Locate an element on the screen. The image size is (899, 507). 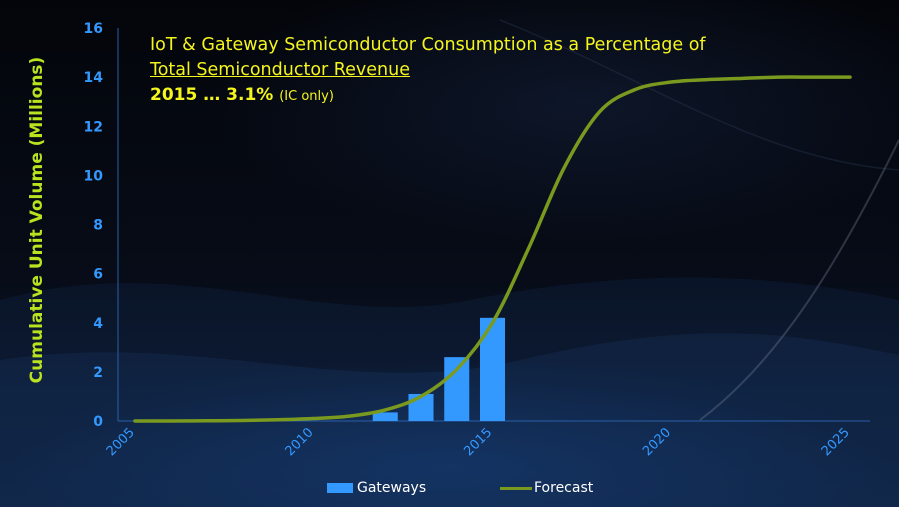
y-tick-label: 16 is located at coordinates (93, 29).